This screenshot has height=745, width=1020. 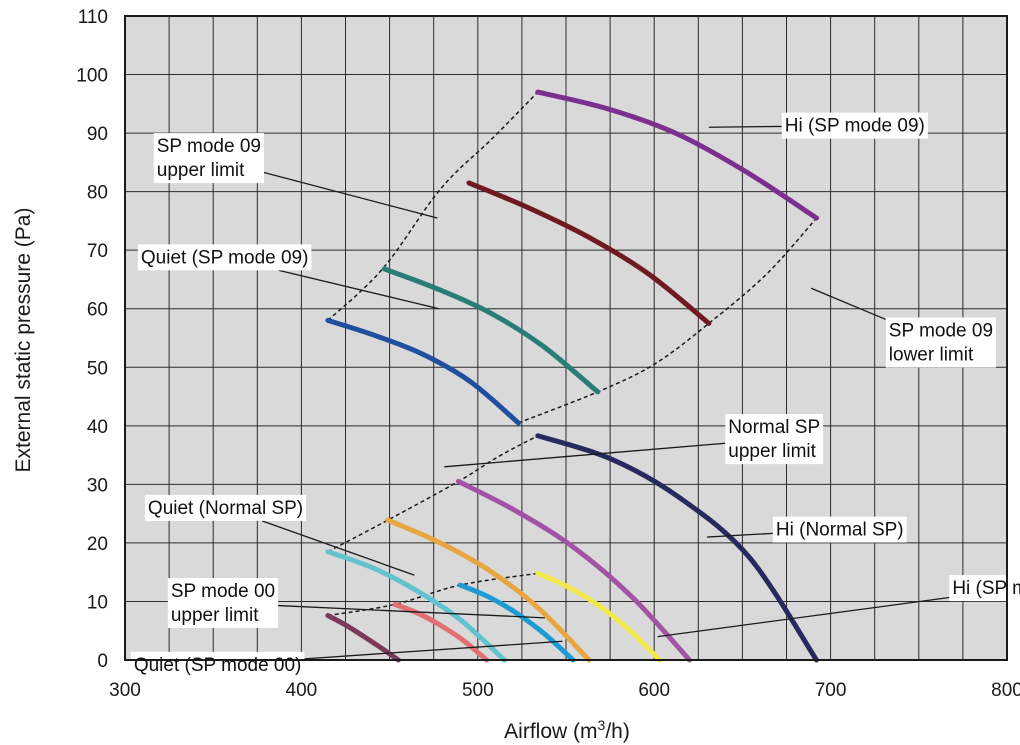 I want to click on x-tick-labels: 300 400 500 600 700 800, so click(x=564, y=690).